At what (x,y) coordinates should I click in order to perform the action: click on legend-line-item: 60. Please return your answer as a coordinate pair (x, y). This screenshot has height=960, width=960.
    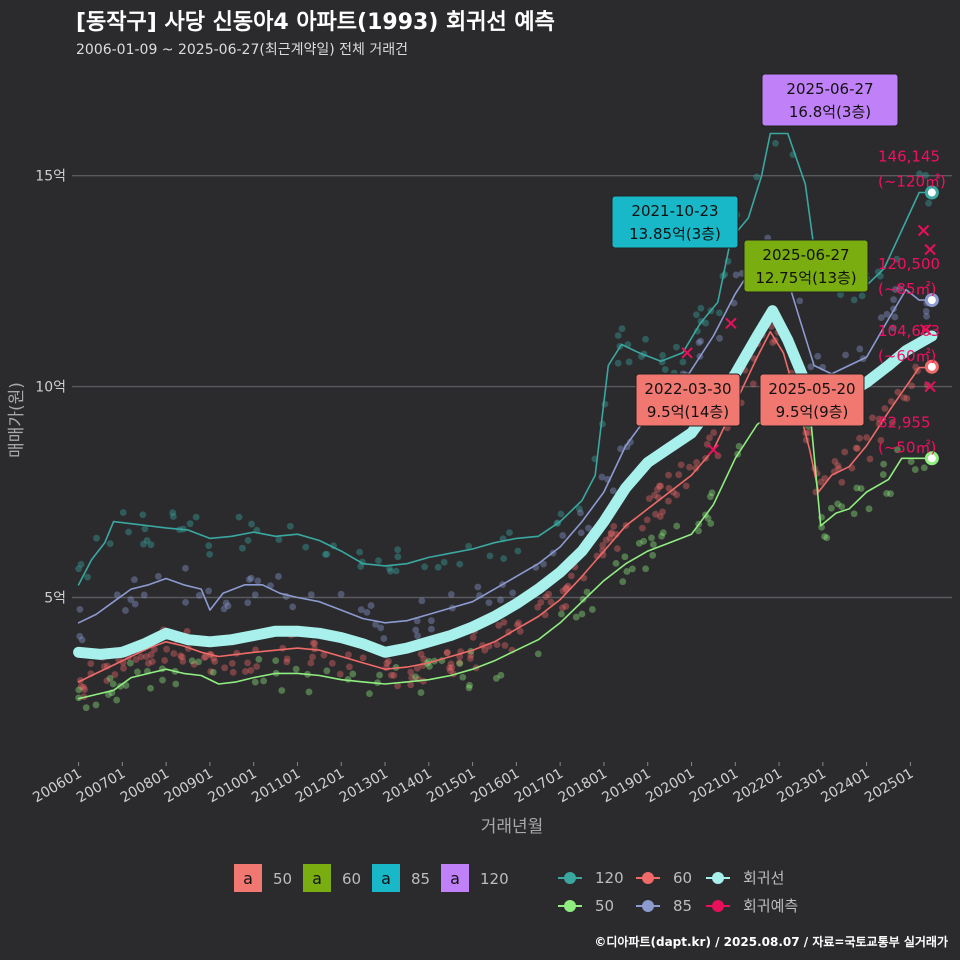
    Looking at the image, I should click on (664, 878).